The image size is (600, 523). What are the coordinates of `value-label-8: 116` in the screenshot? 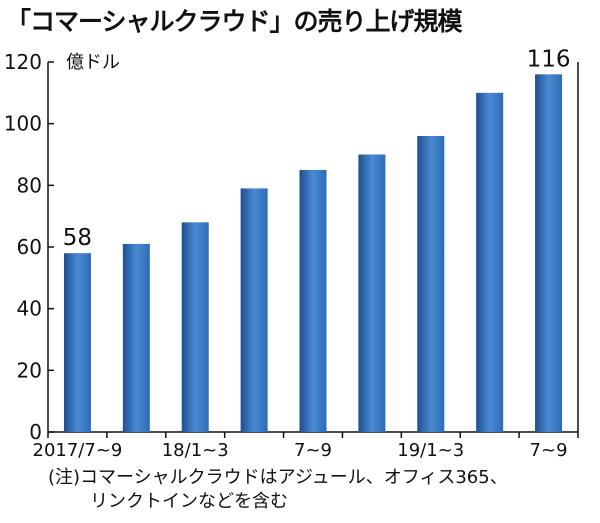 It's located at (549, 59).